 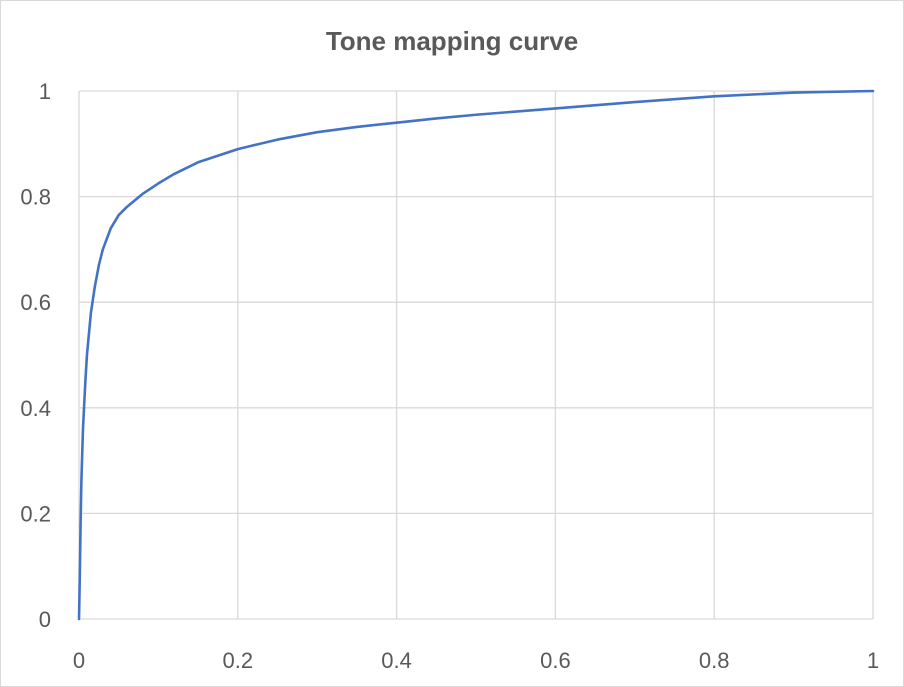 What do you see at coordinates (873, 660) in the screenshot?
I see `x-tick-label: 1` at bounding box center [873, 660].